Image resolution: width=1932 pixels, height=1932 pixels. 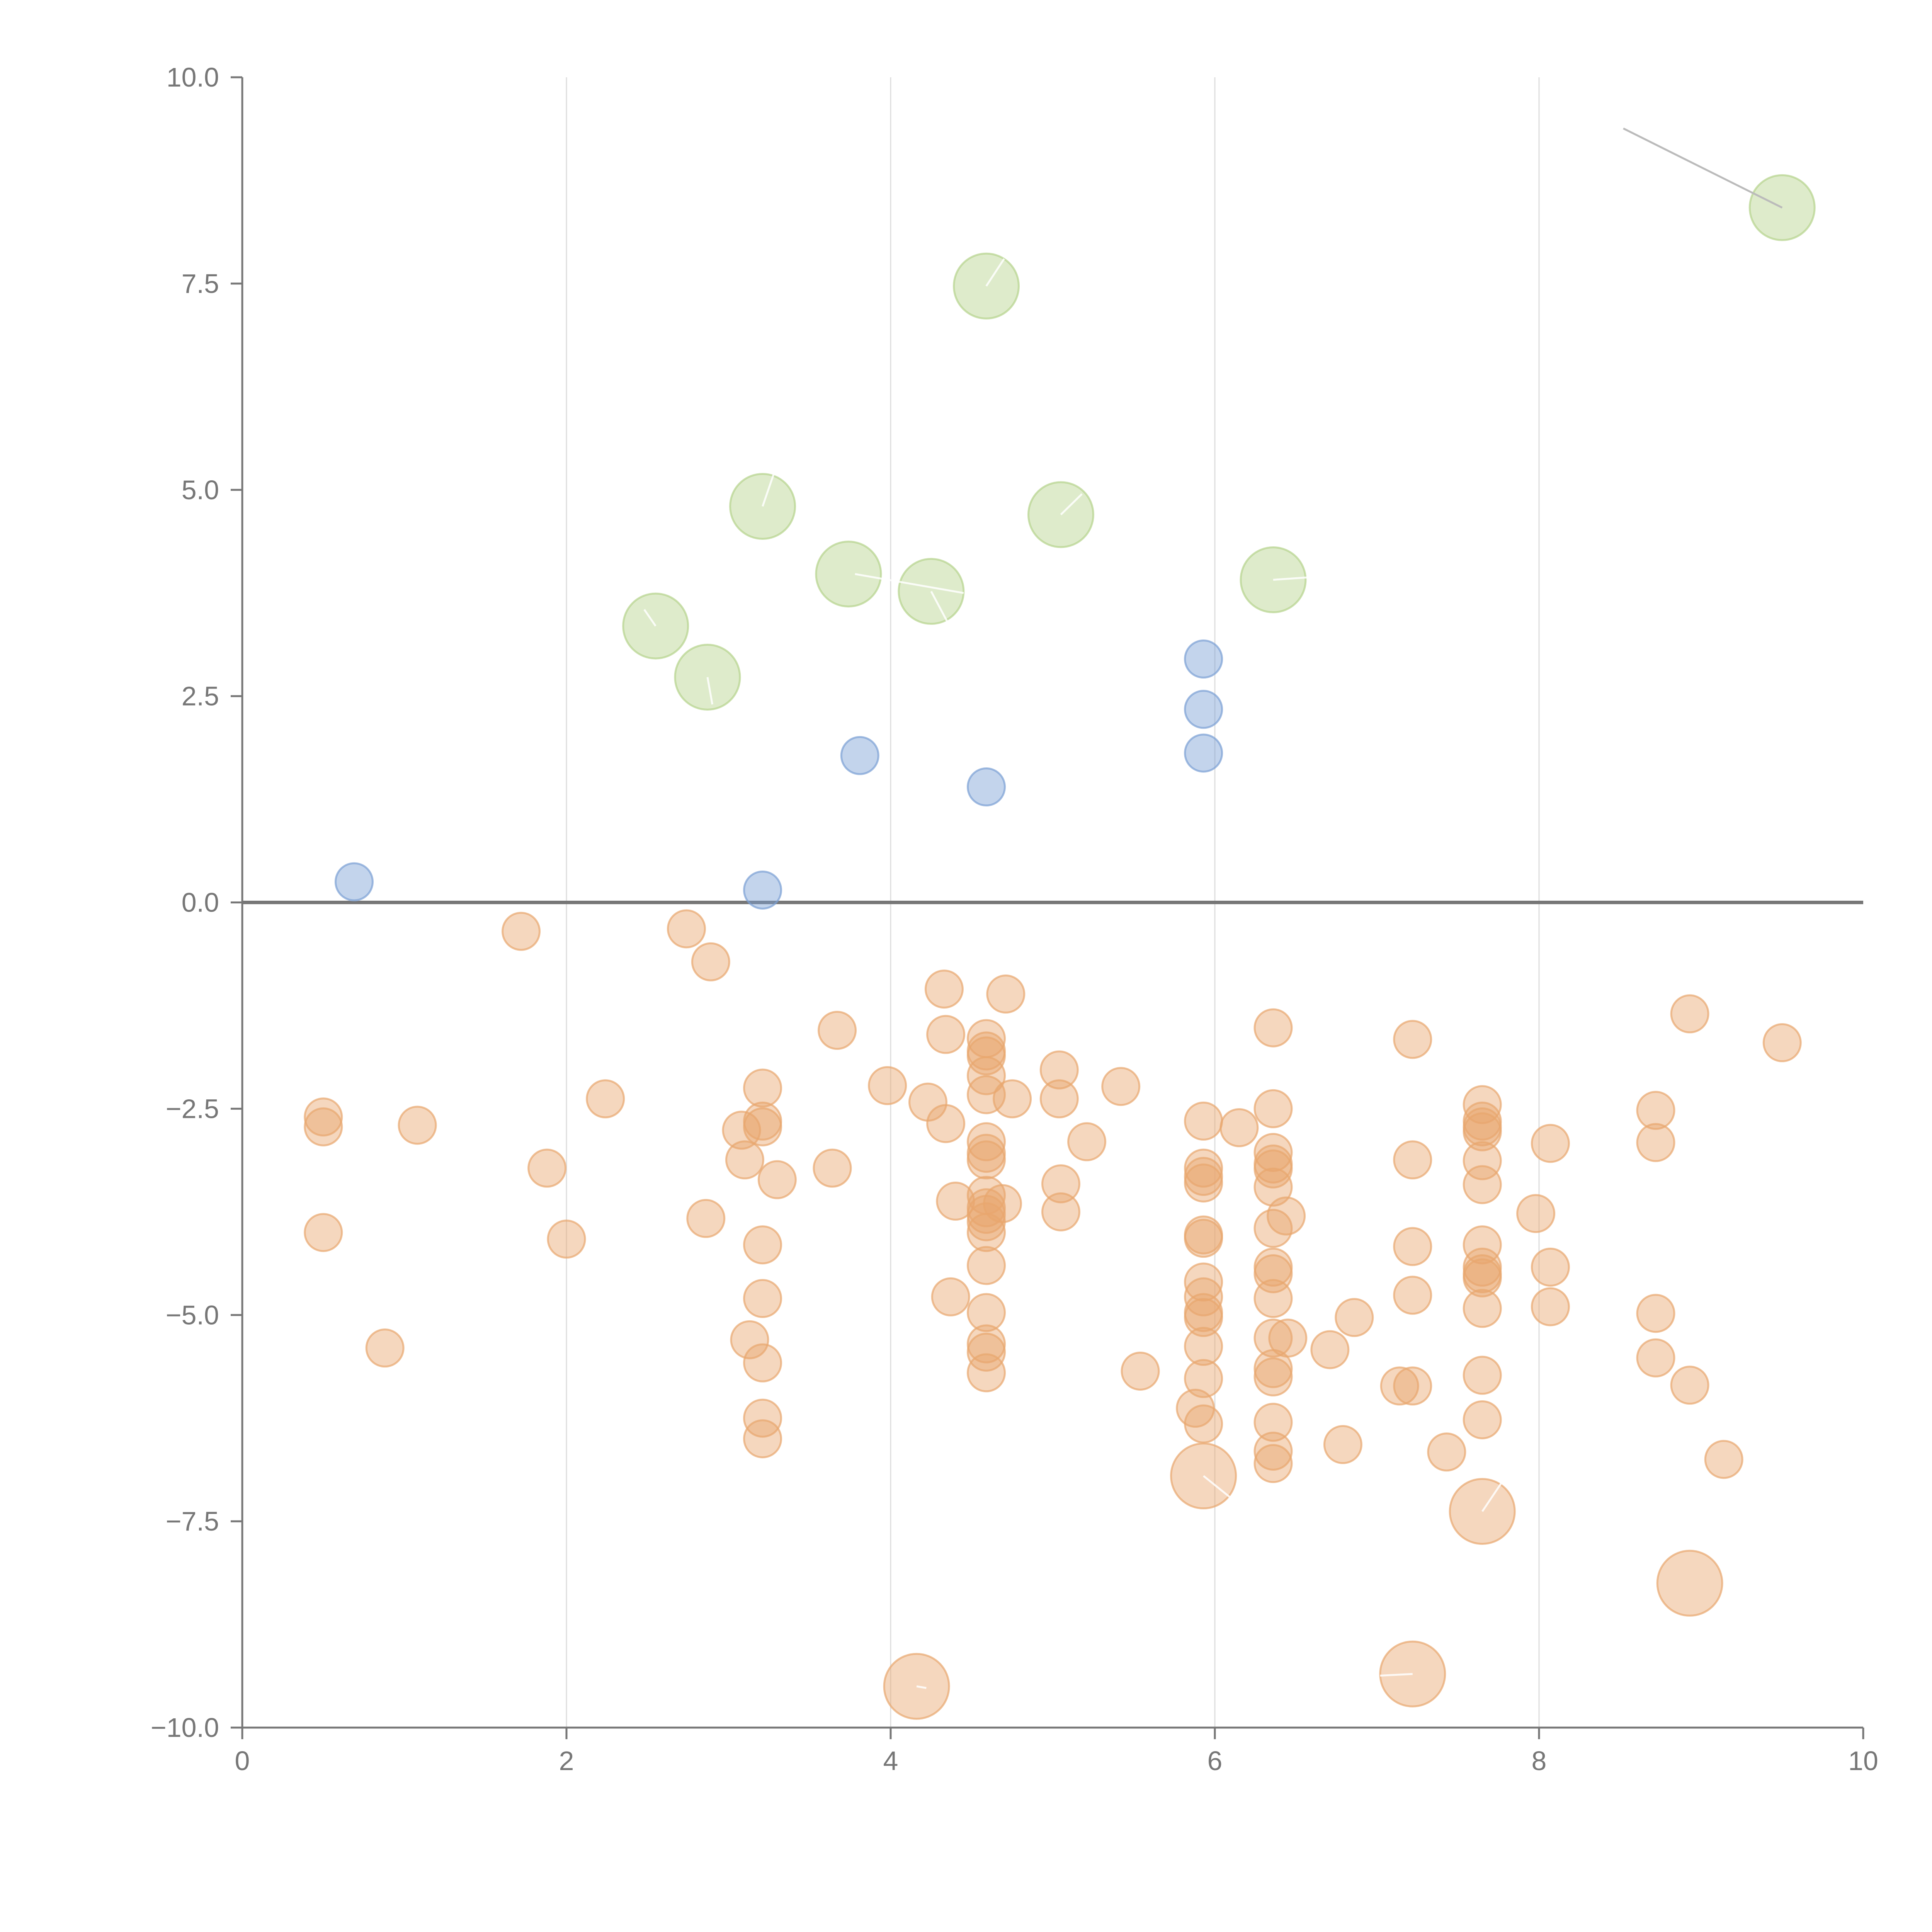 I want to click on x-axis-ticks: 0 2 4 6 8 10, so click(x=1056, y=1752).